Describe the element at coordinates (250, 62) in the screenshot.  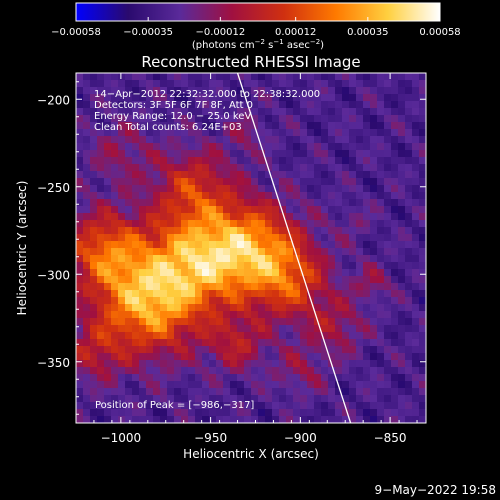
I see `chart-title: Reconstructed RHESSI Image` at that location.